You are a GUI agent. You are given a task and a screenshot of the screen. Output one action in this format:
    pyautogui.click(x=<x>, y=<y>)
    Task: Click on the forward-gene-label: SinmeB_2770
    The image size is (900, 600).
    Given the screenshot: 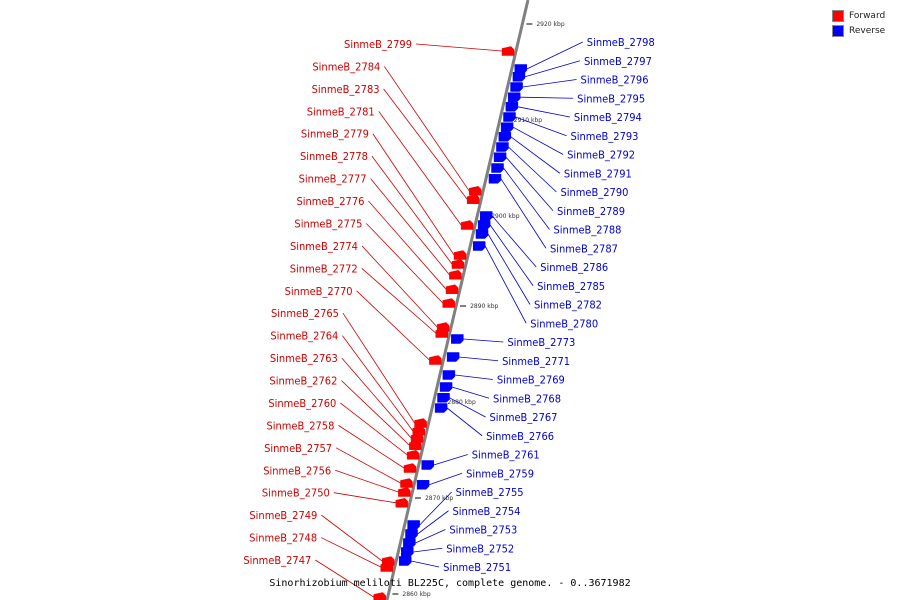 What is the action you would take?
    pyautogui.click(x=319, y=291)
    